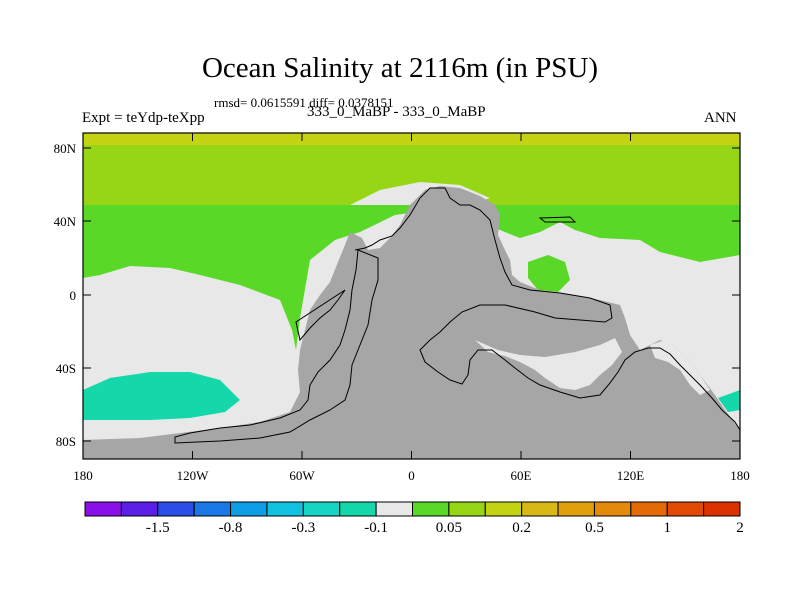  I want to click on colorbar-label: -0.3, so click(303, 528).